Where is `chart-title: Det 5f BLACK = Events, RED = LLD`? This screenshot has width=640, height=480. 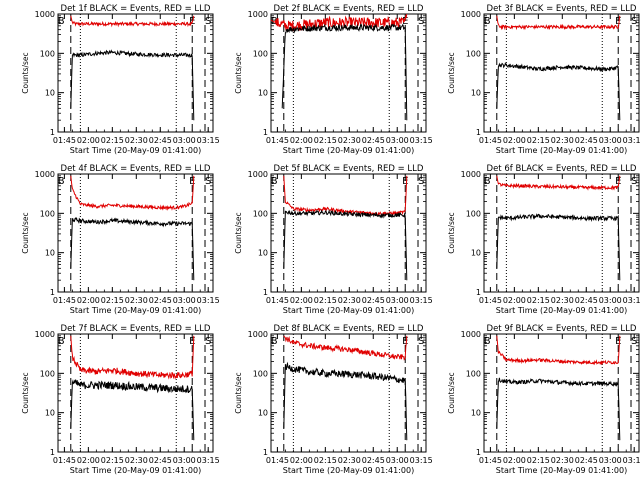
chart-title: Det 5f BLACK = Events, RED = LLD is located at coordinates (349, 169).